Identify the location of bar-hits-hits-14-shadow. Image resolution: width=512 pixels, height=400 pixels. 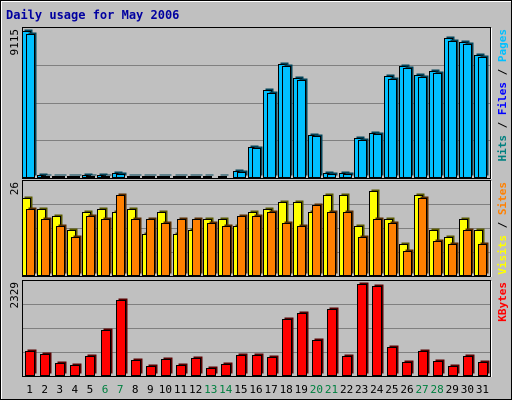
(224, 175).